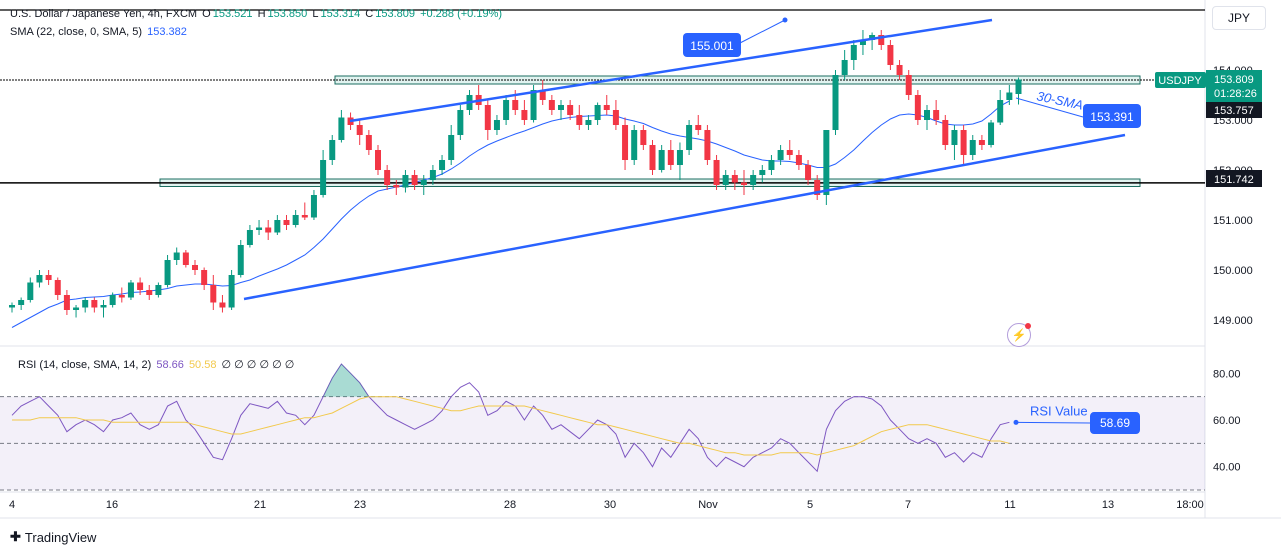 Image resolution: width=1281 pixels, height=553 pixels. I want to click on annotation-sma-label: 30-SMA, so click(1059, 100).